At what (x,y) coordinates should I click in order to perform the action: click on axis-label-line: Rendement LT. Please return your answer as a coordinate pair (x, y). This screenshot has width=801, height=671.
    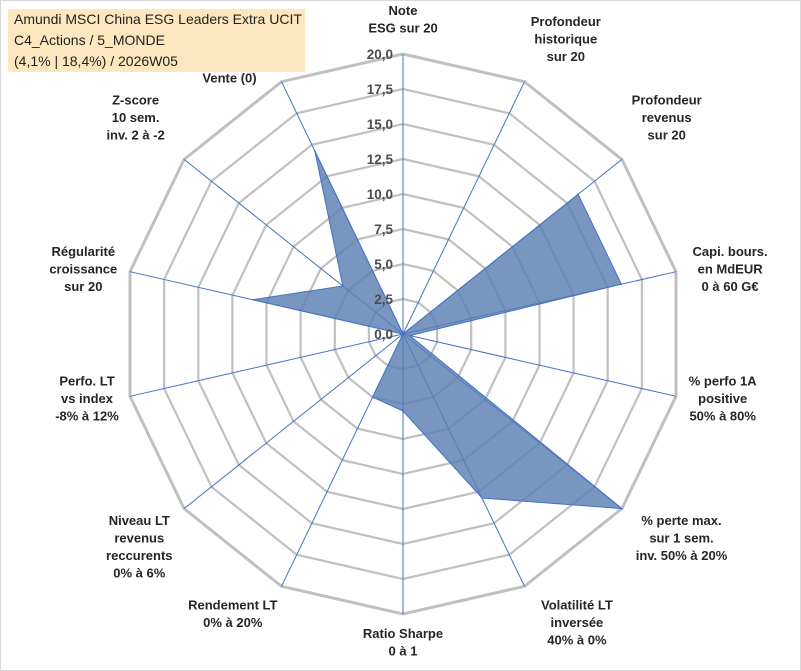
    Looking at the image, I should click on (232, 604).